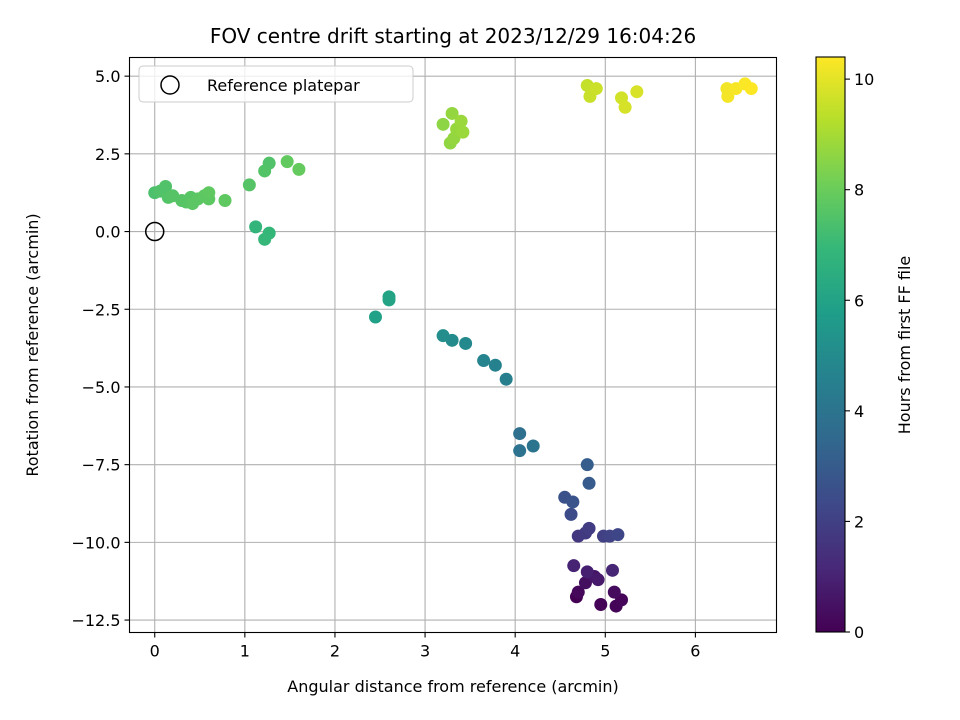 The height and width of the screenshot is (720, 960). What do you see at coordinates (859, 190) in the screenshot?
I see `colorbar-tick-label: 8` at bounding box center [859, 190].